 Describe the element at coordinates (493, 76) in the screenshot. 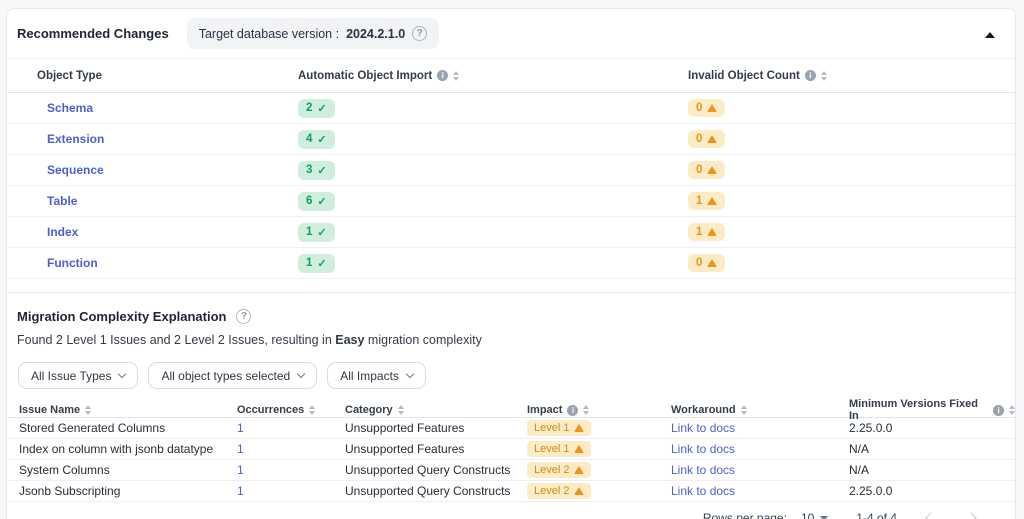

I see `column-header-automatic-object-import: Automatic Object Import` at that location.